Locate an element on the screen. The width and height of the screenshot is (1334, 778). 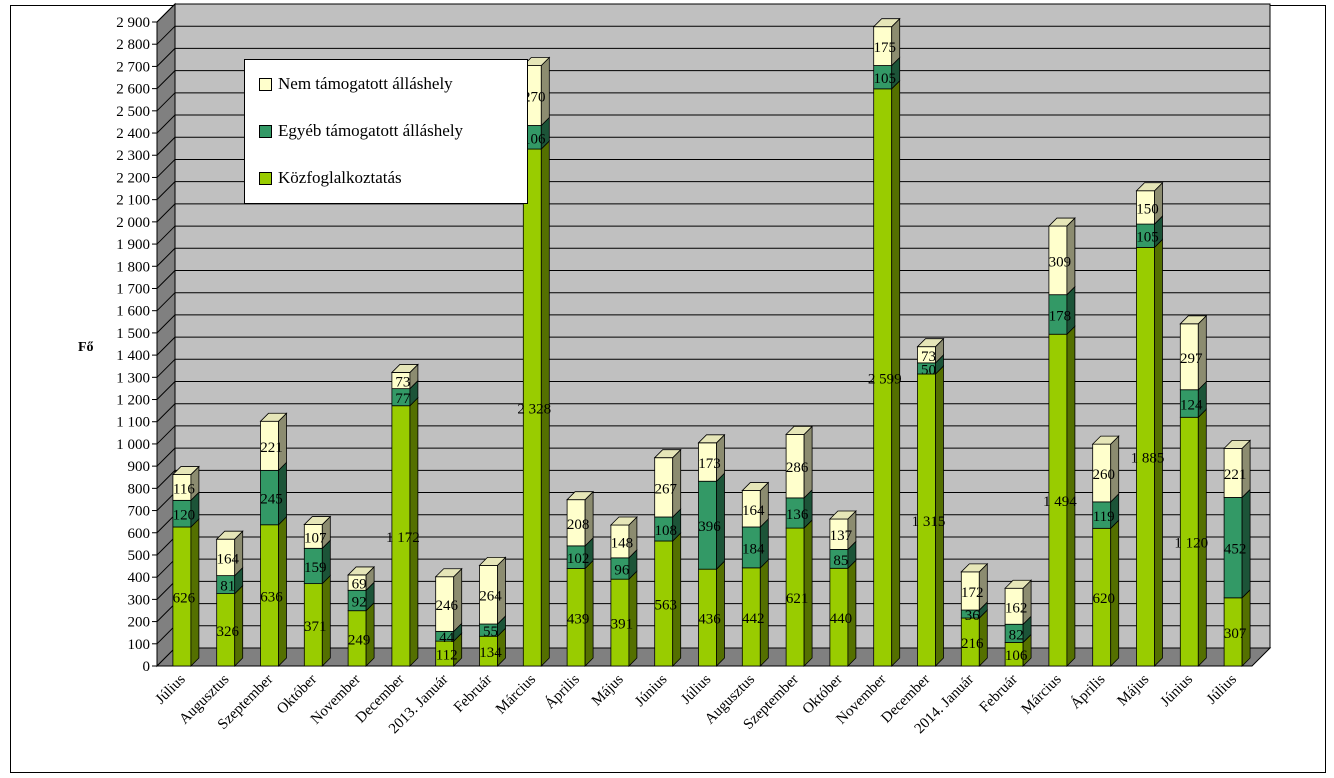
x-tick-label: Április is located at coordinates (1088, 692).